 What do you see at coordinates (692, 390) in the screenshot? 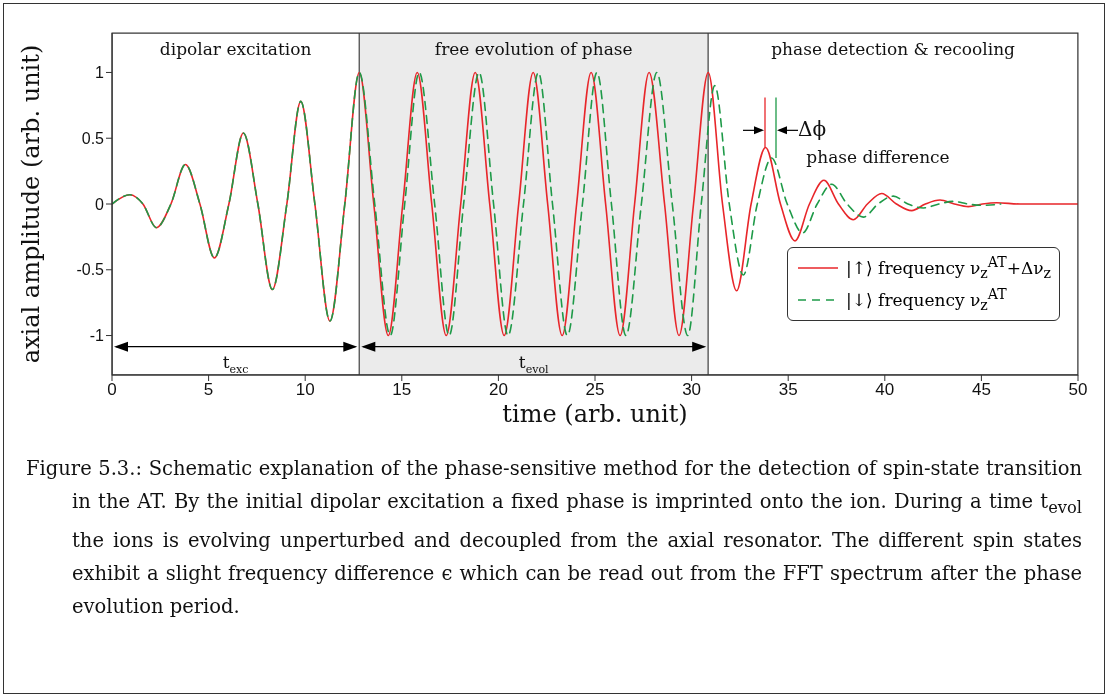
I see `x-tick-label: 30` at bounding box center [692, 390].